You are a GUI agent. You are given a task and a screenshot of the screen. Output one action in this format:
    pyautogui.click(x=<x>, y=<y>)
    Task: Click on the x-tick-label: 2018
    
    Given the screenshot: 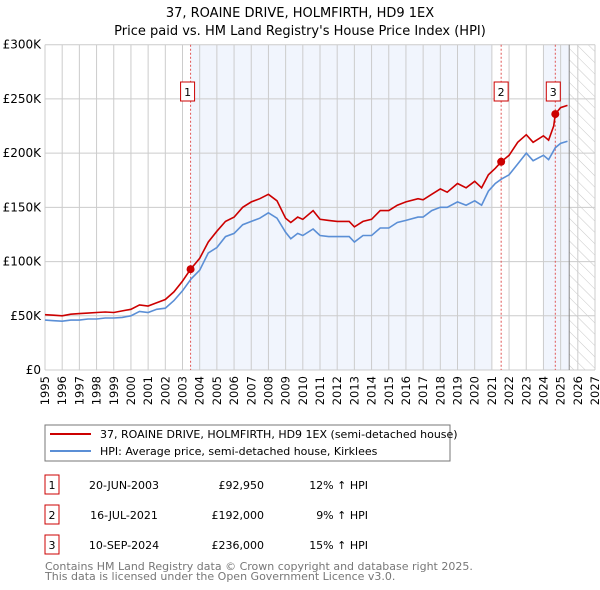 What is the action you would take?
    pyautogui.click(x=440, y=390)
    